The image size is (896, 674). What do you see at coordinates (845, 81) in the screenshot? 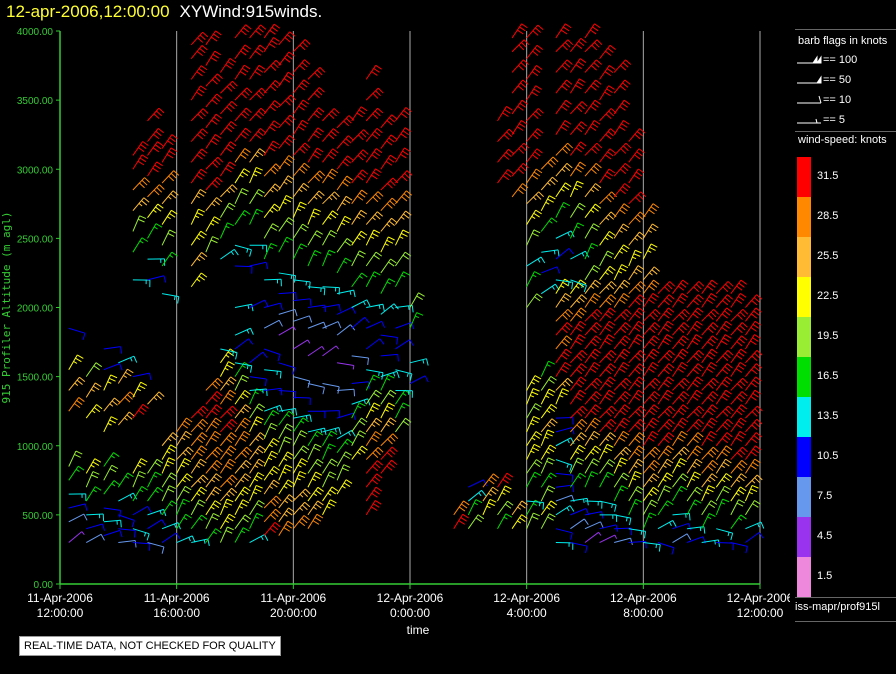
I see `barb-legend-row: == 50` at bounding box center [845, 81].